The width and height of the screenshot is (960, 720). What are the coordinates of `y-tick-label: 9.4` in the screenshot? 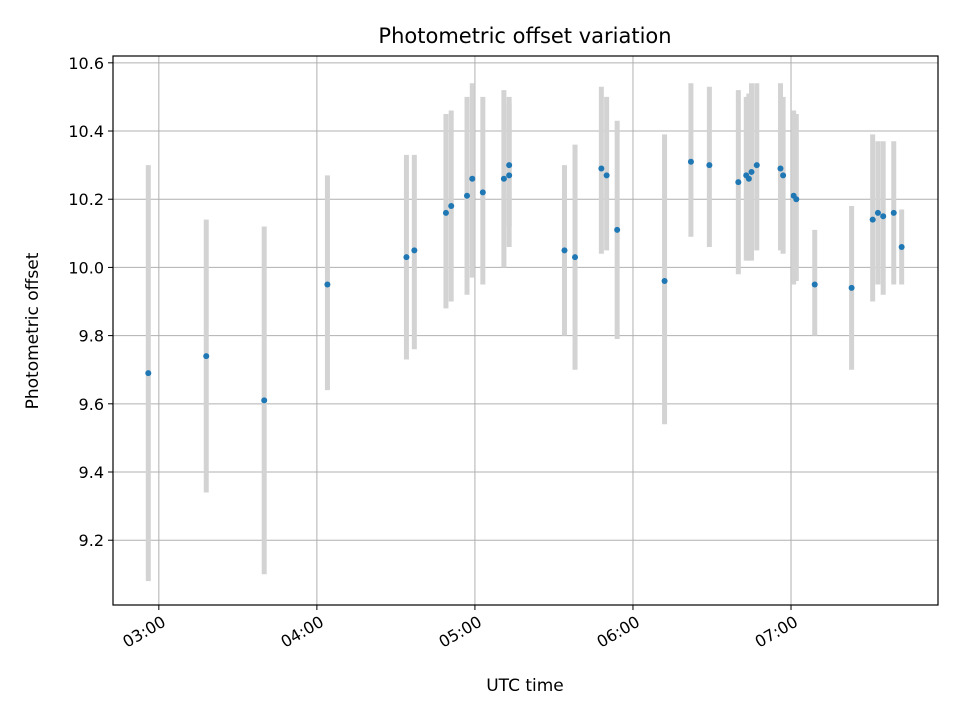 It's located at (91, 472).